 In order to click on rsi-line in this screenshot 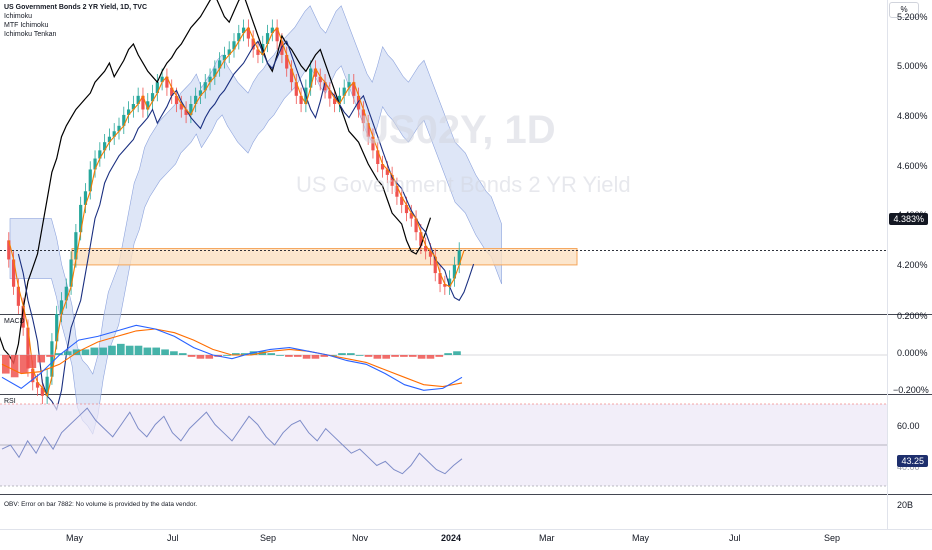, I will do `click(232, 441)`.